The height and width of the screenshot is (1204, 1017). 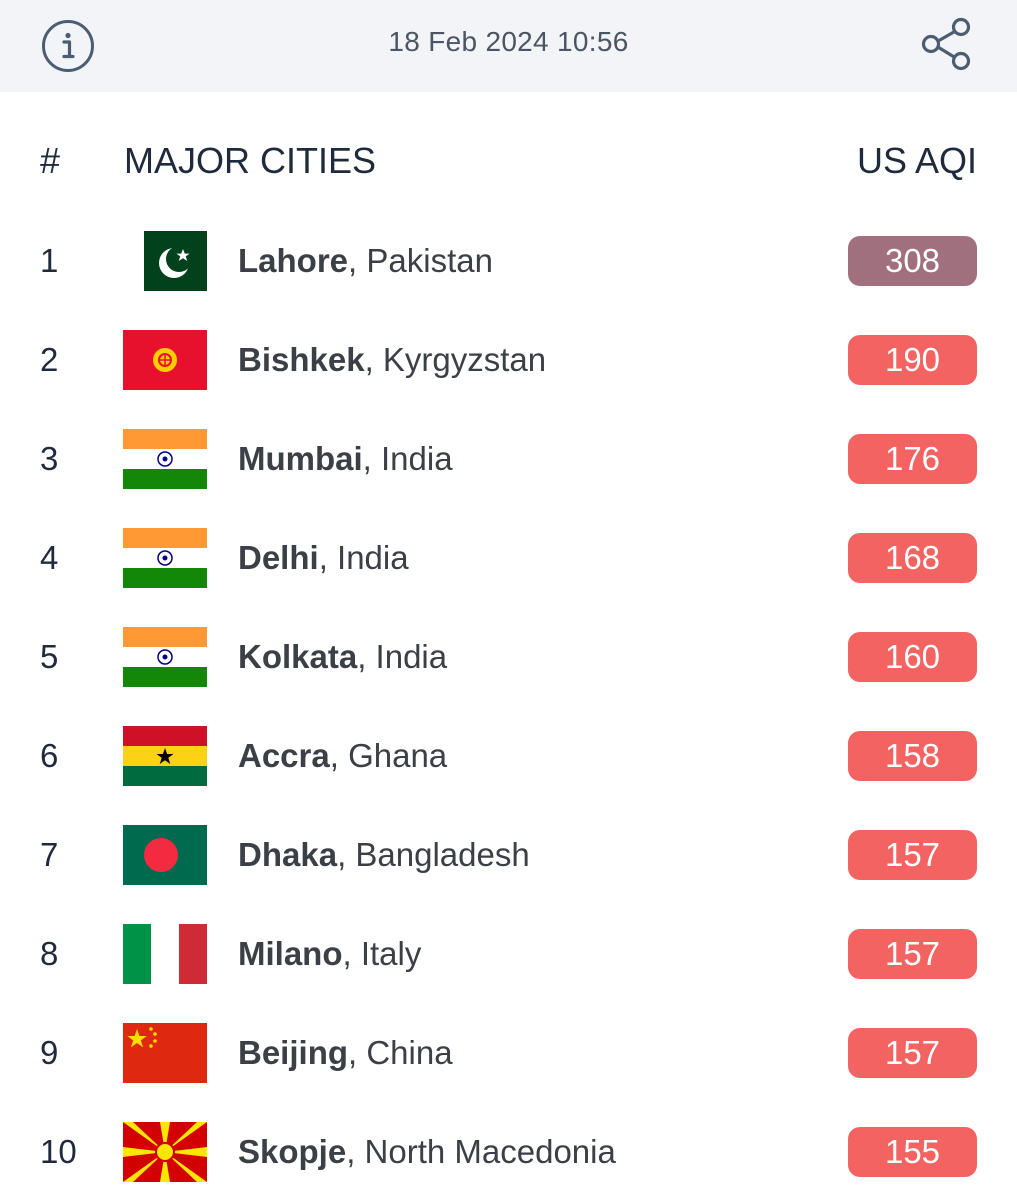 What do you see at coordinates (290, 953) in the screenshot?
I see `city-name: Milano` at bounding box center [290, 953].